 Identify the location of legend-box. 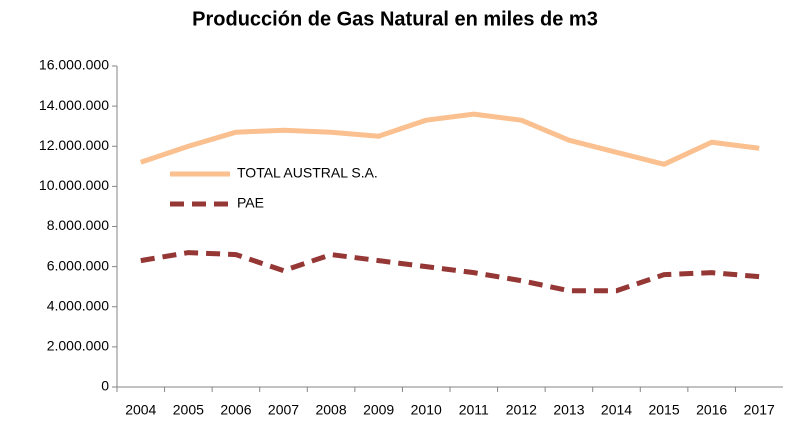
(277, 190).